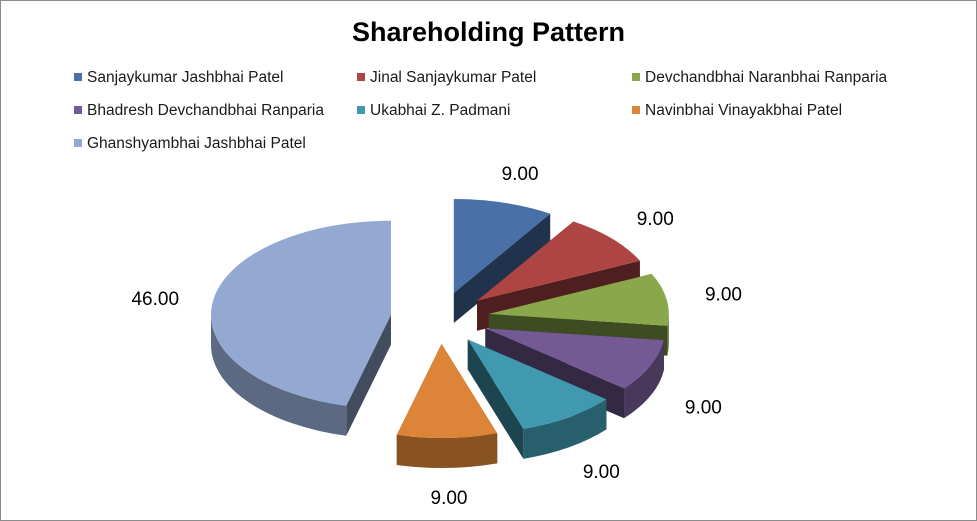 Image resolution: width=977 pixels, height=521 pixels. Describe the element at coordinates (488, 32) in the screenshot. I see `chart-title: Shareholding Pattern` at that location.